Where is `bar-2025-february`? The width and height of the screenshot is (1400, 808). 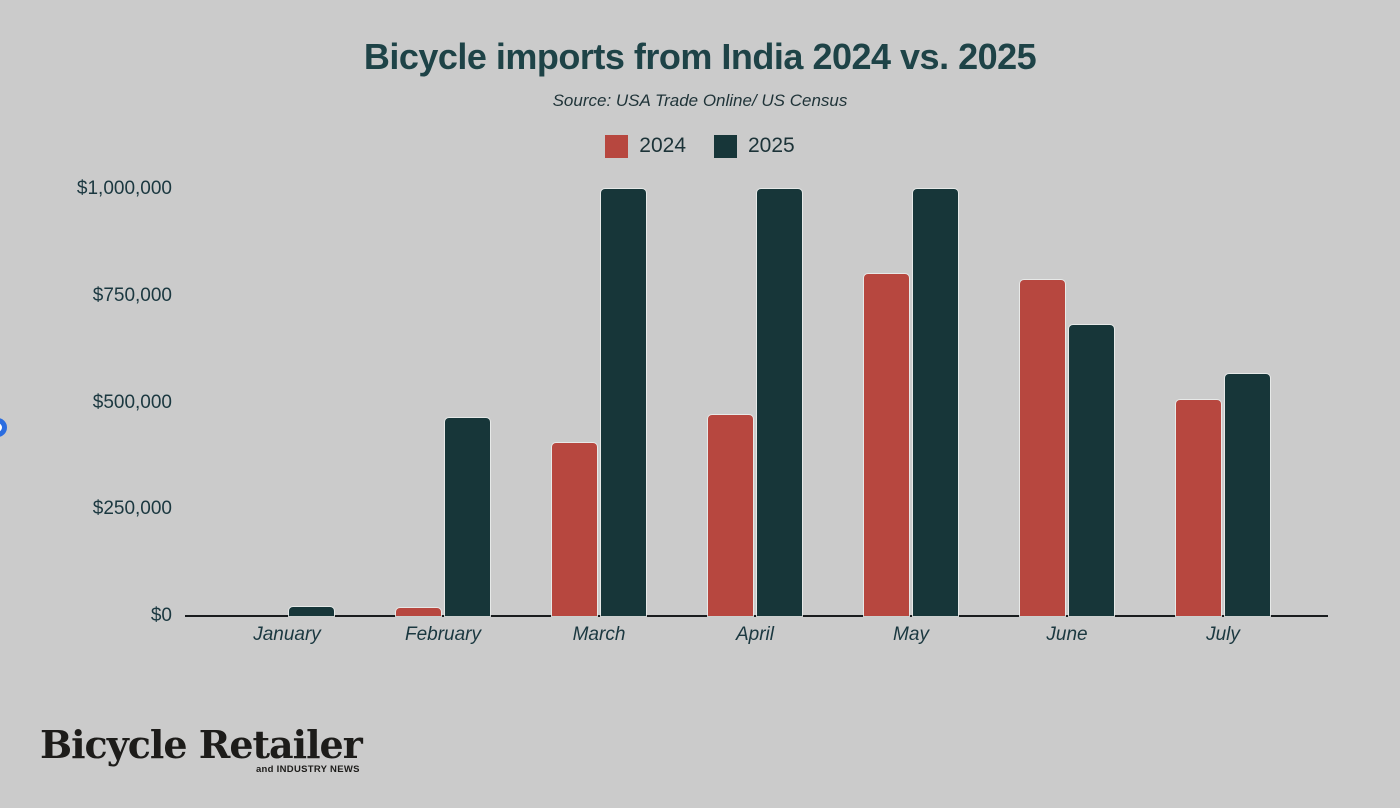 bar-2025-february is located at coordinates (467, 517).